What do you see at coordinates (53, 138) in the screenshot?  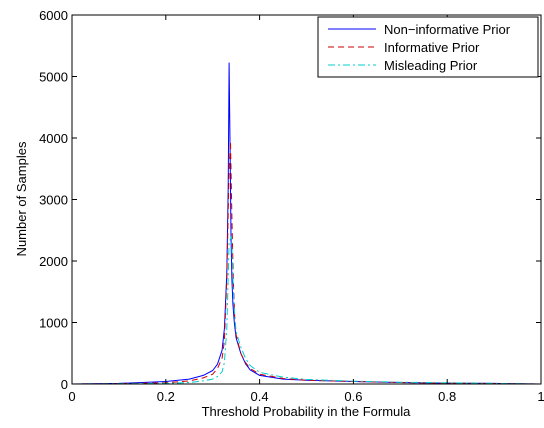 I see `y-tick-label: 4000` at bounding box center [53, 138].